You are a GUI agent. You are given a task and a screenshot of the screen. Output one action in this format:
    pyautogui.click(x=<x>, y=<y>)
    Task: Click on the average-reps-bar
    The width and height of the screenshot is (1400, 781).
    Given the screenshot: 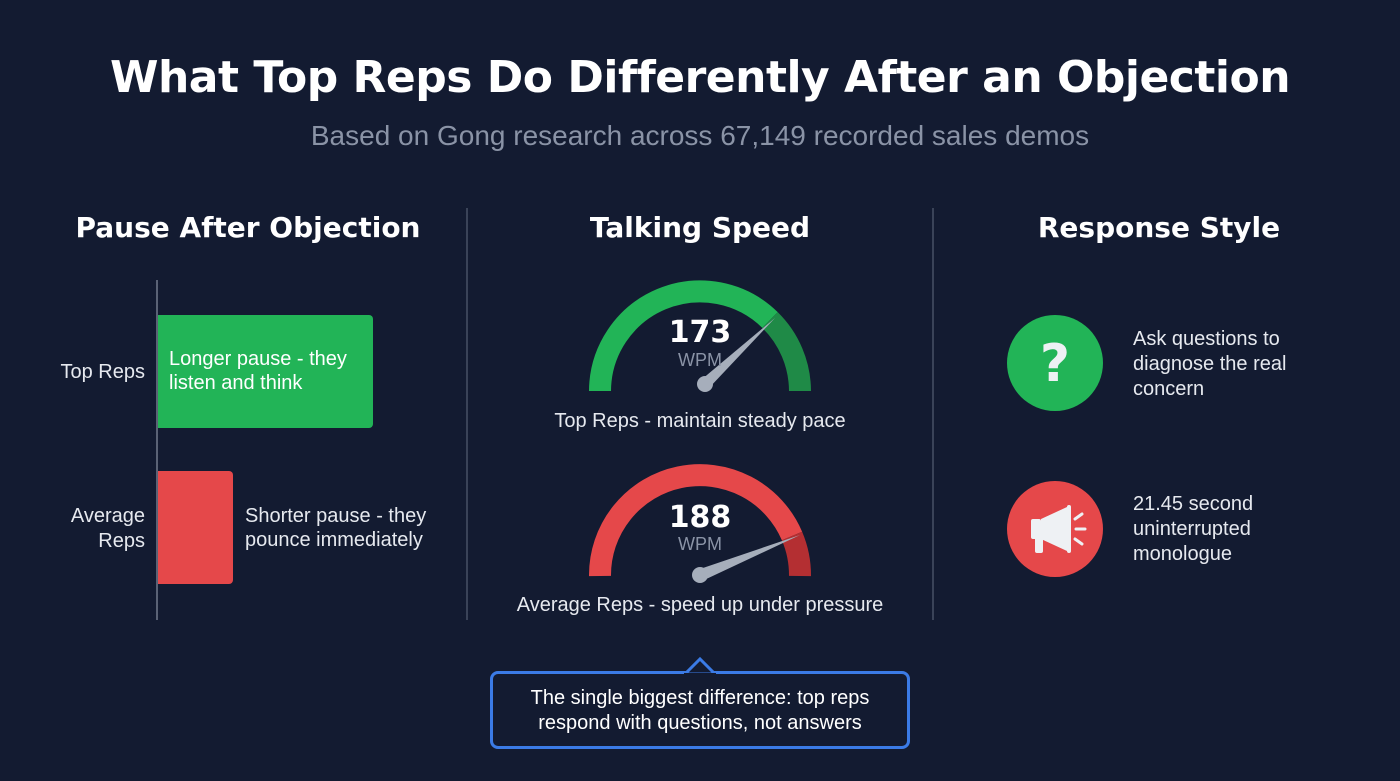 What is the action you would take?
    pyautogui.click(x=195, y=527)
    